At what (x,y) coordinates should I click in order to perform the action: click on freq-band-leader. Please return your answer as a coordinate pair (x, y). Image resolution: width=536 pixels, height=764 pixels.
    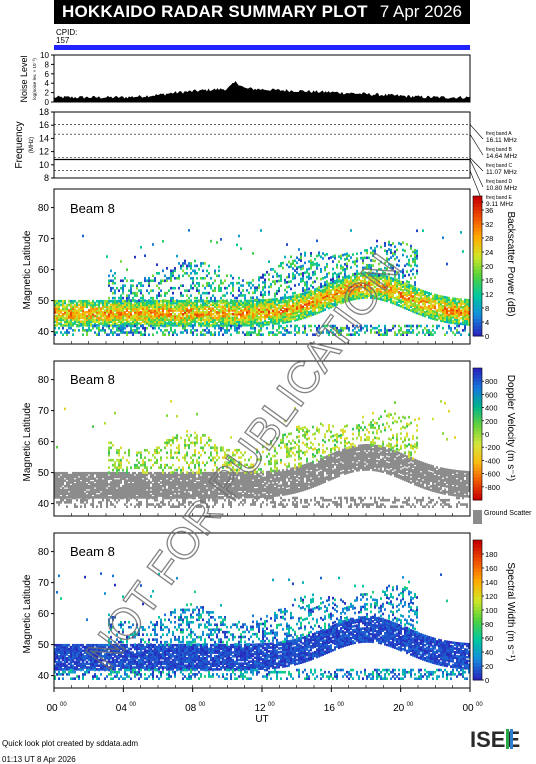
    Looking at the image, I should click on (476, 173).